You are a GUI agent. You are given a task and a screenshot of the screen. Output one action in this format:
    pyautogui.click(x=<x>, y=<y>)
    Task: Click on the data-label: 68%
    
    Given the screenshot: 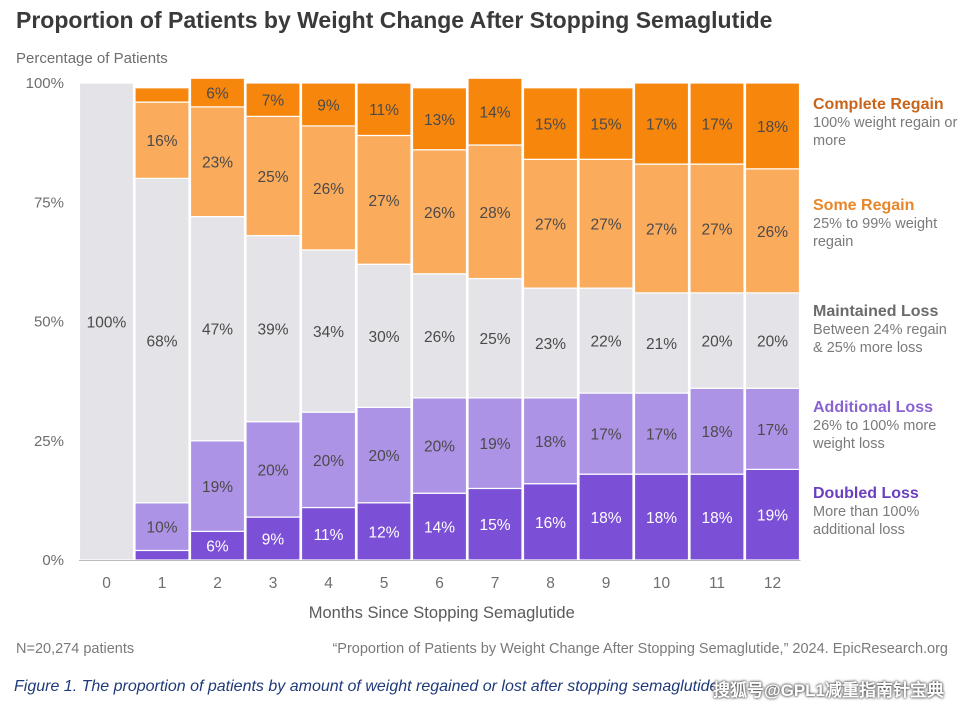 What is the action you would take?
    pyautogui.click(x=161, y=342)
    